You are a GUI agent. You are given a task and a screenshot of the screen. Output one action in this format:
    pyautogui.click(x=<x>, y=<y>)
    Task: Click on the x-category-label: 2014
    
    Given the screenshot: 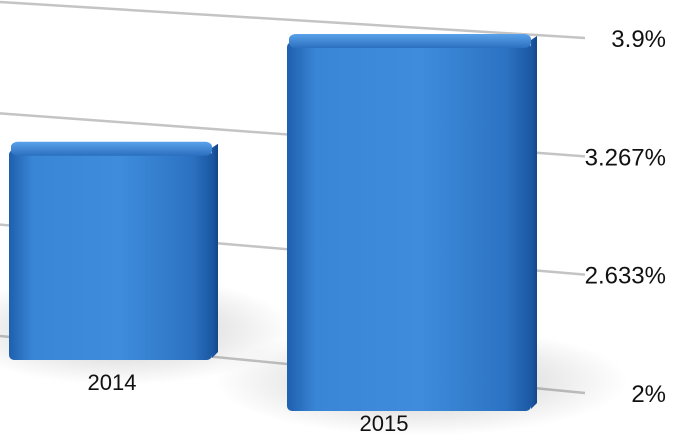 What is the action you would take?
    pyautogui.click(x=112, y=382)
    